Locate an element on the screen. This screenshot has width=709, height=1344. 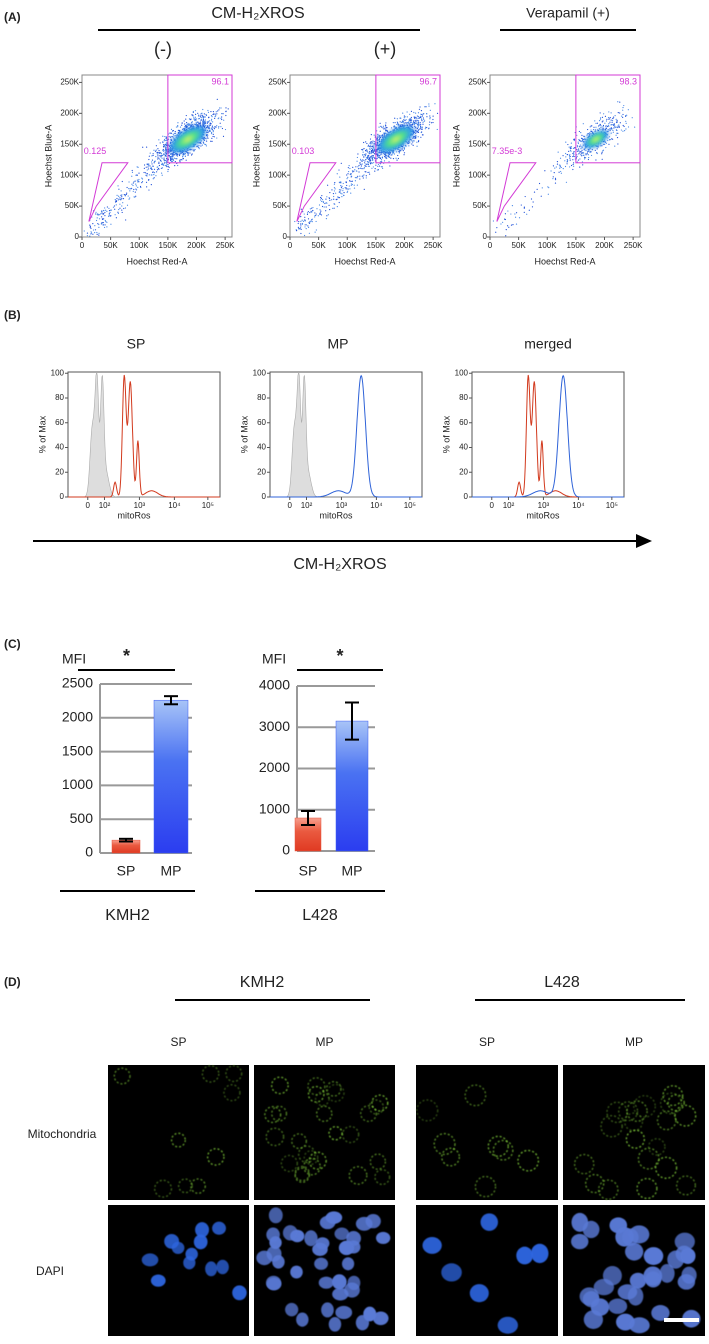
error-bar is located at coordinates (171, 700).